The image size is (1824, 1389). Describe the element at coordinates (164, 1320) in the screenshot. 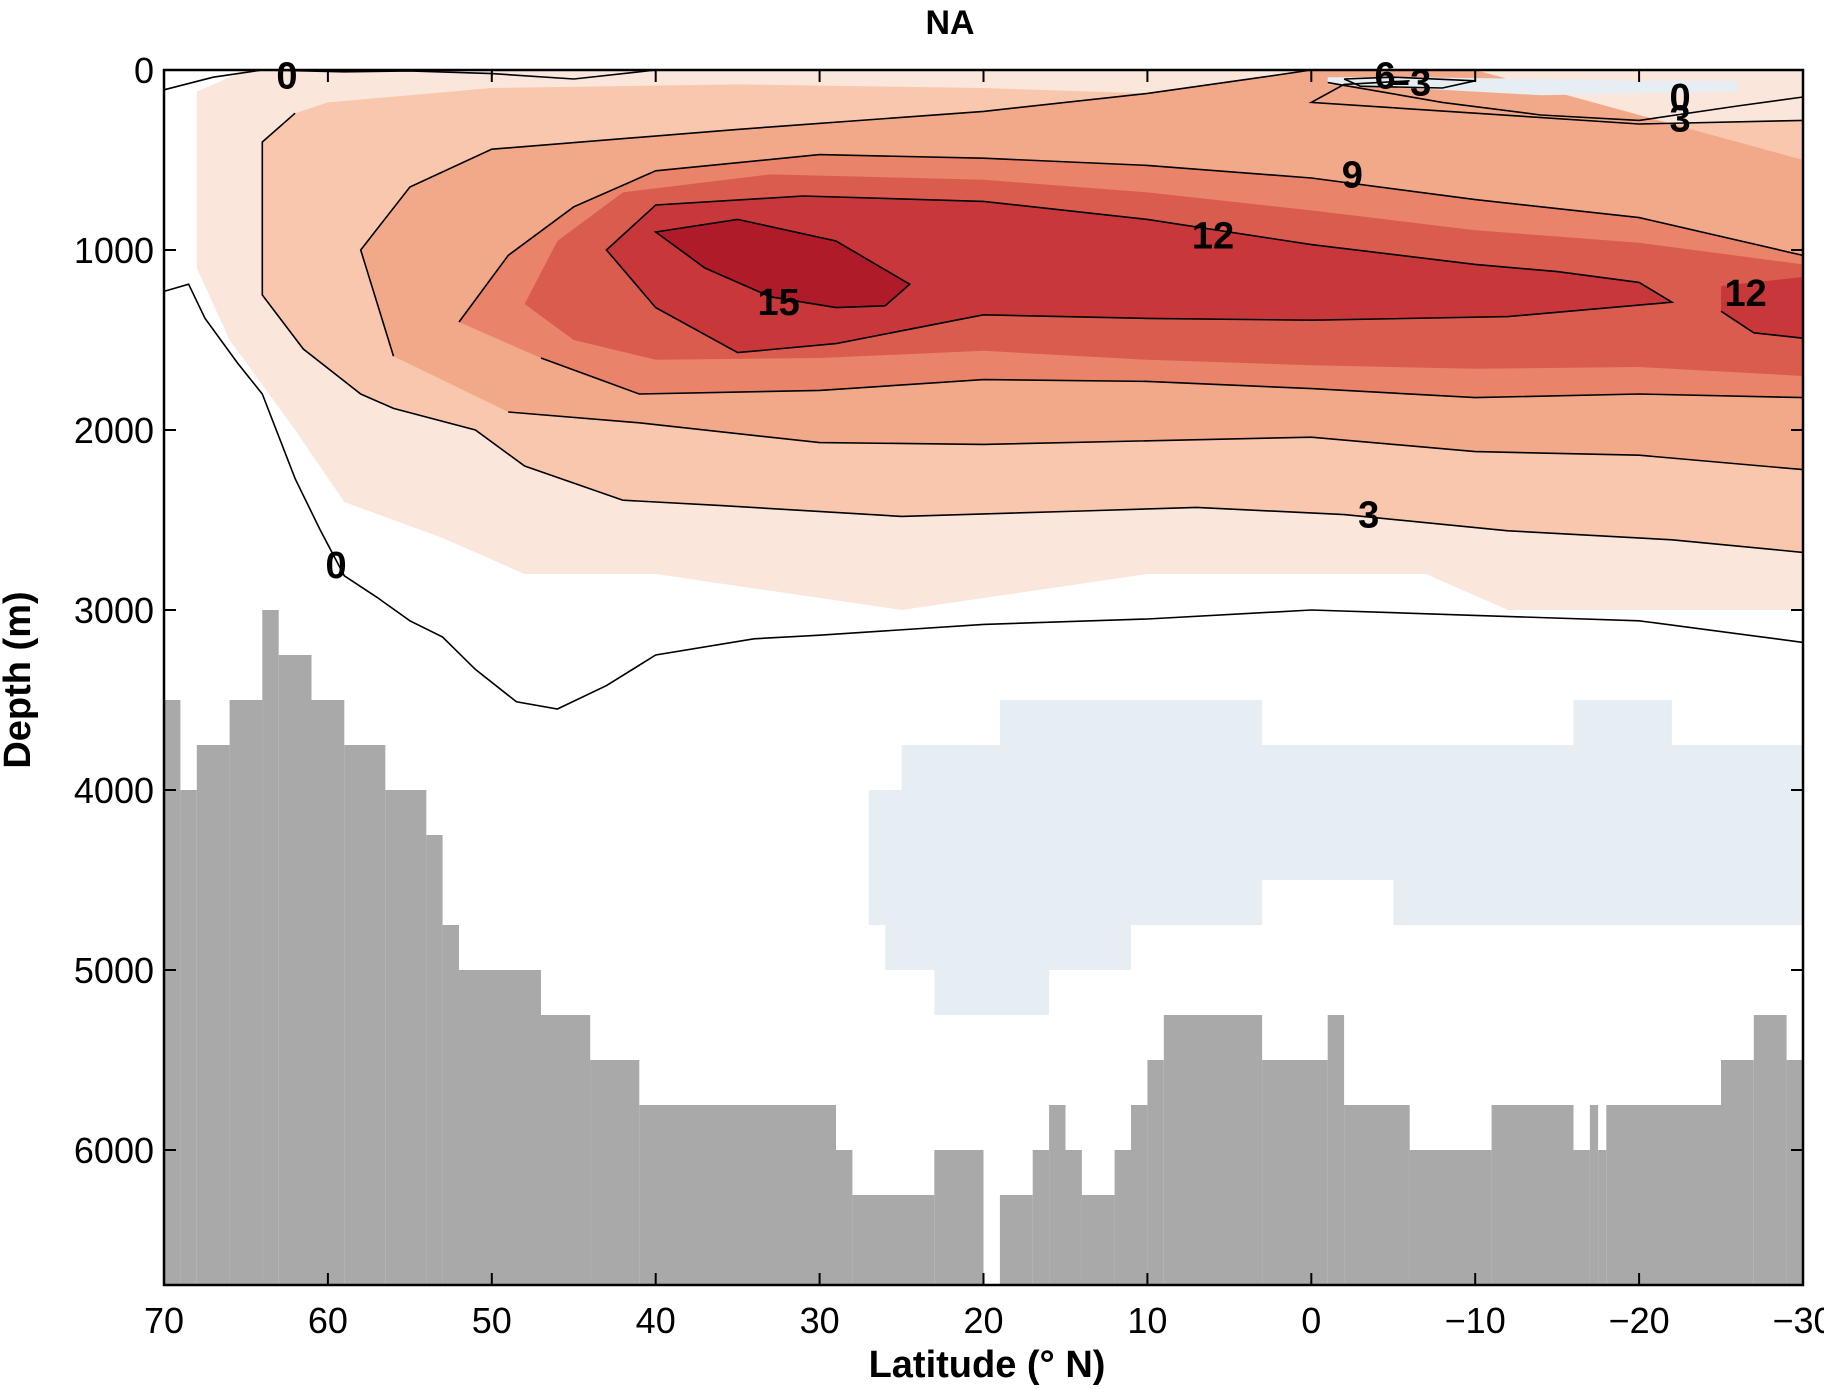

I see `x-tick-label: 70` at that location.